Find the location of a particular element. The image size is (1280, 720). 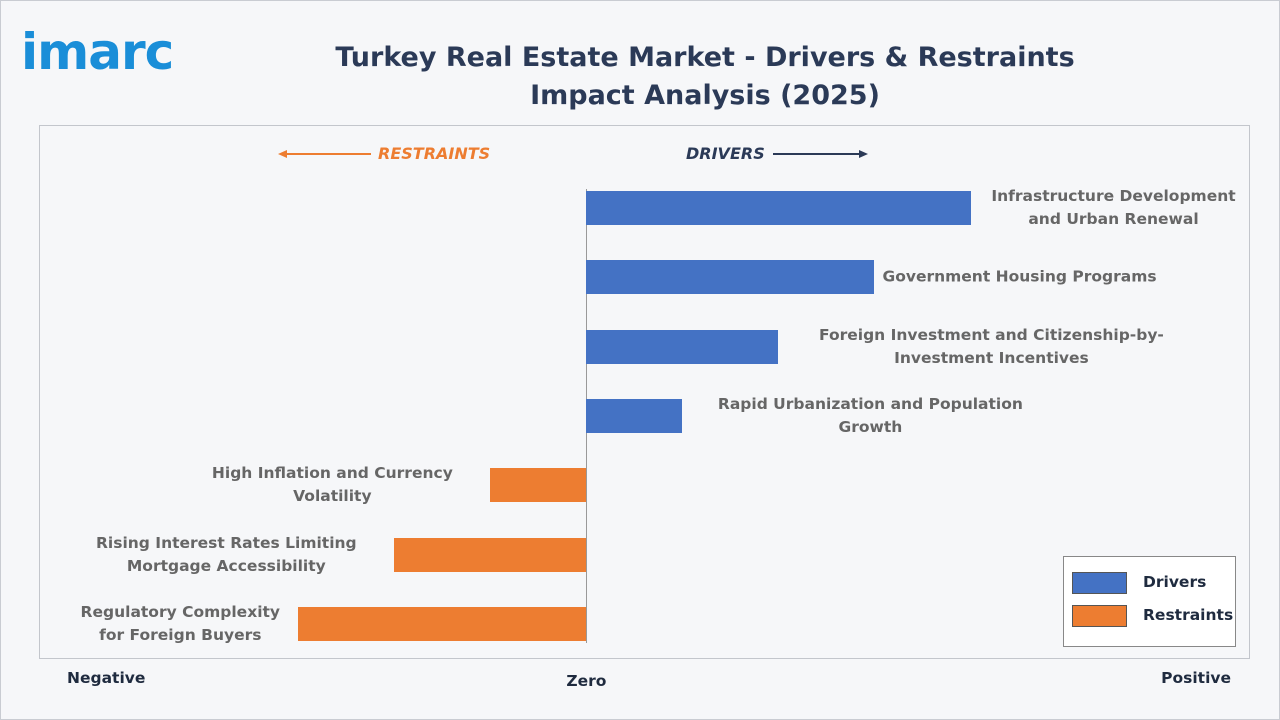

category-label: Regulatory Complexity for Foreign Buyers is located at coordinates (180, 623).